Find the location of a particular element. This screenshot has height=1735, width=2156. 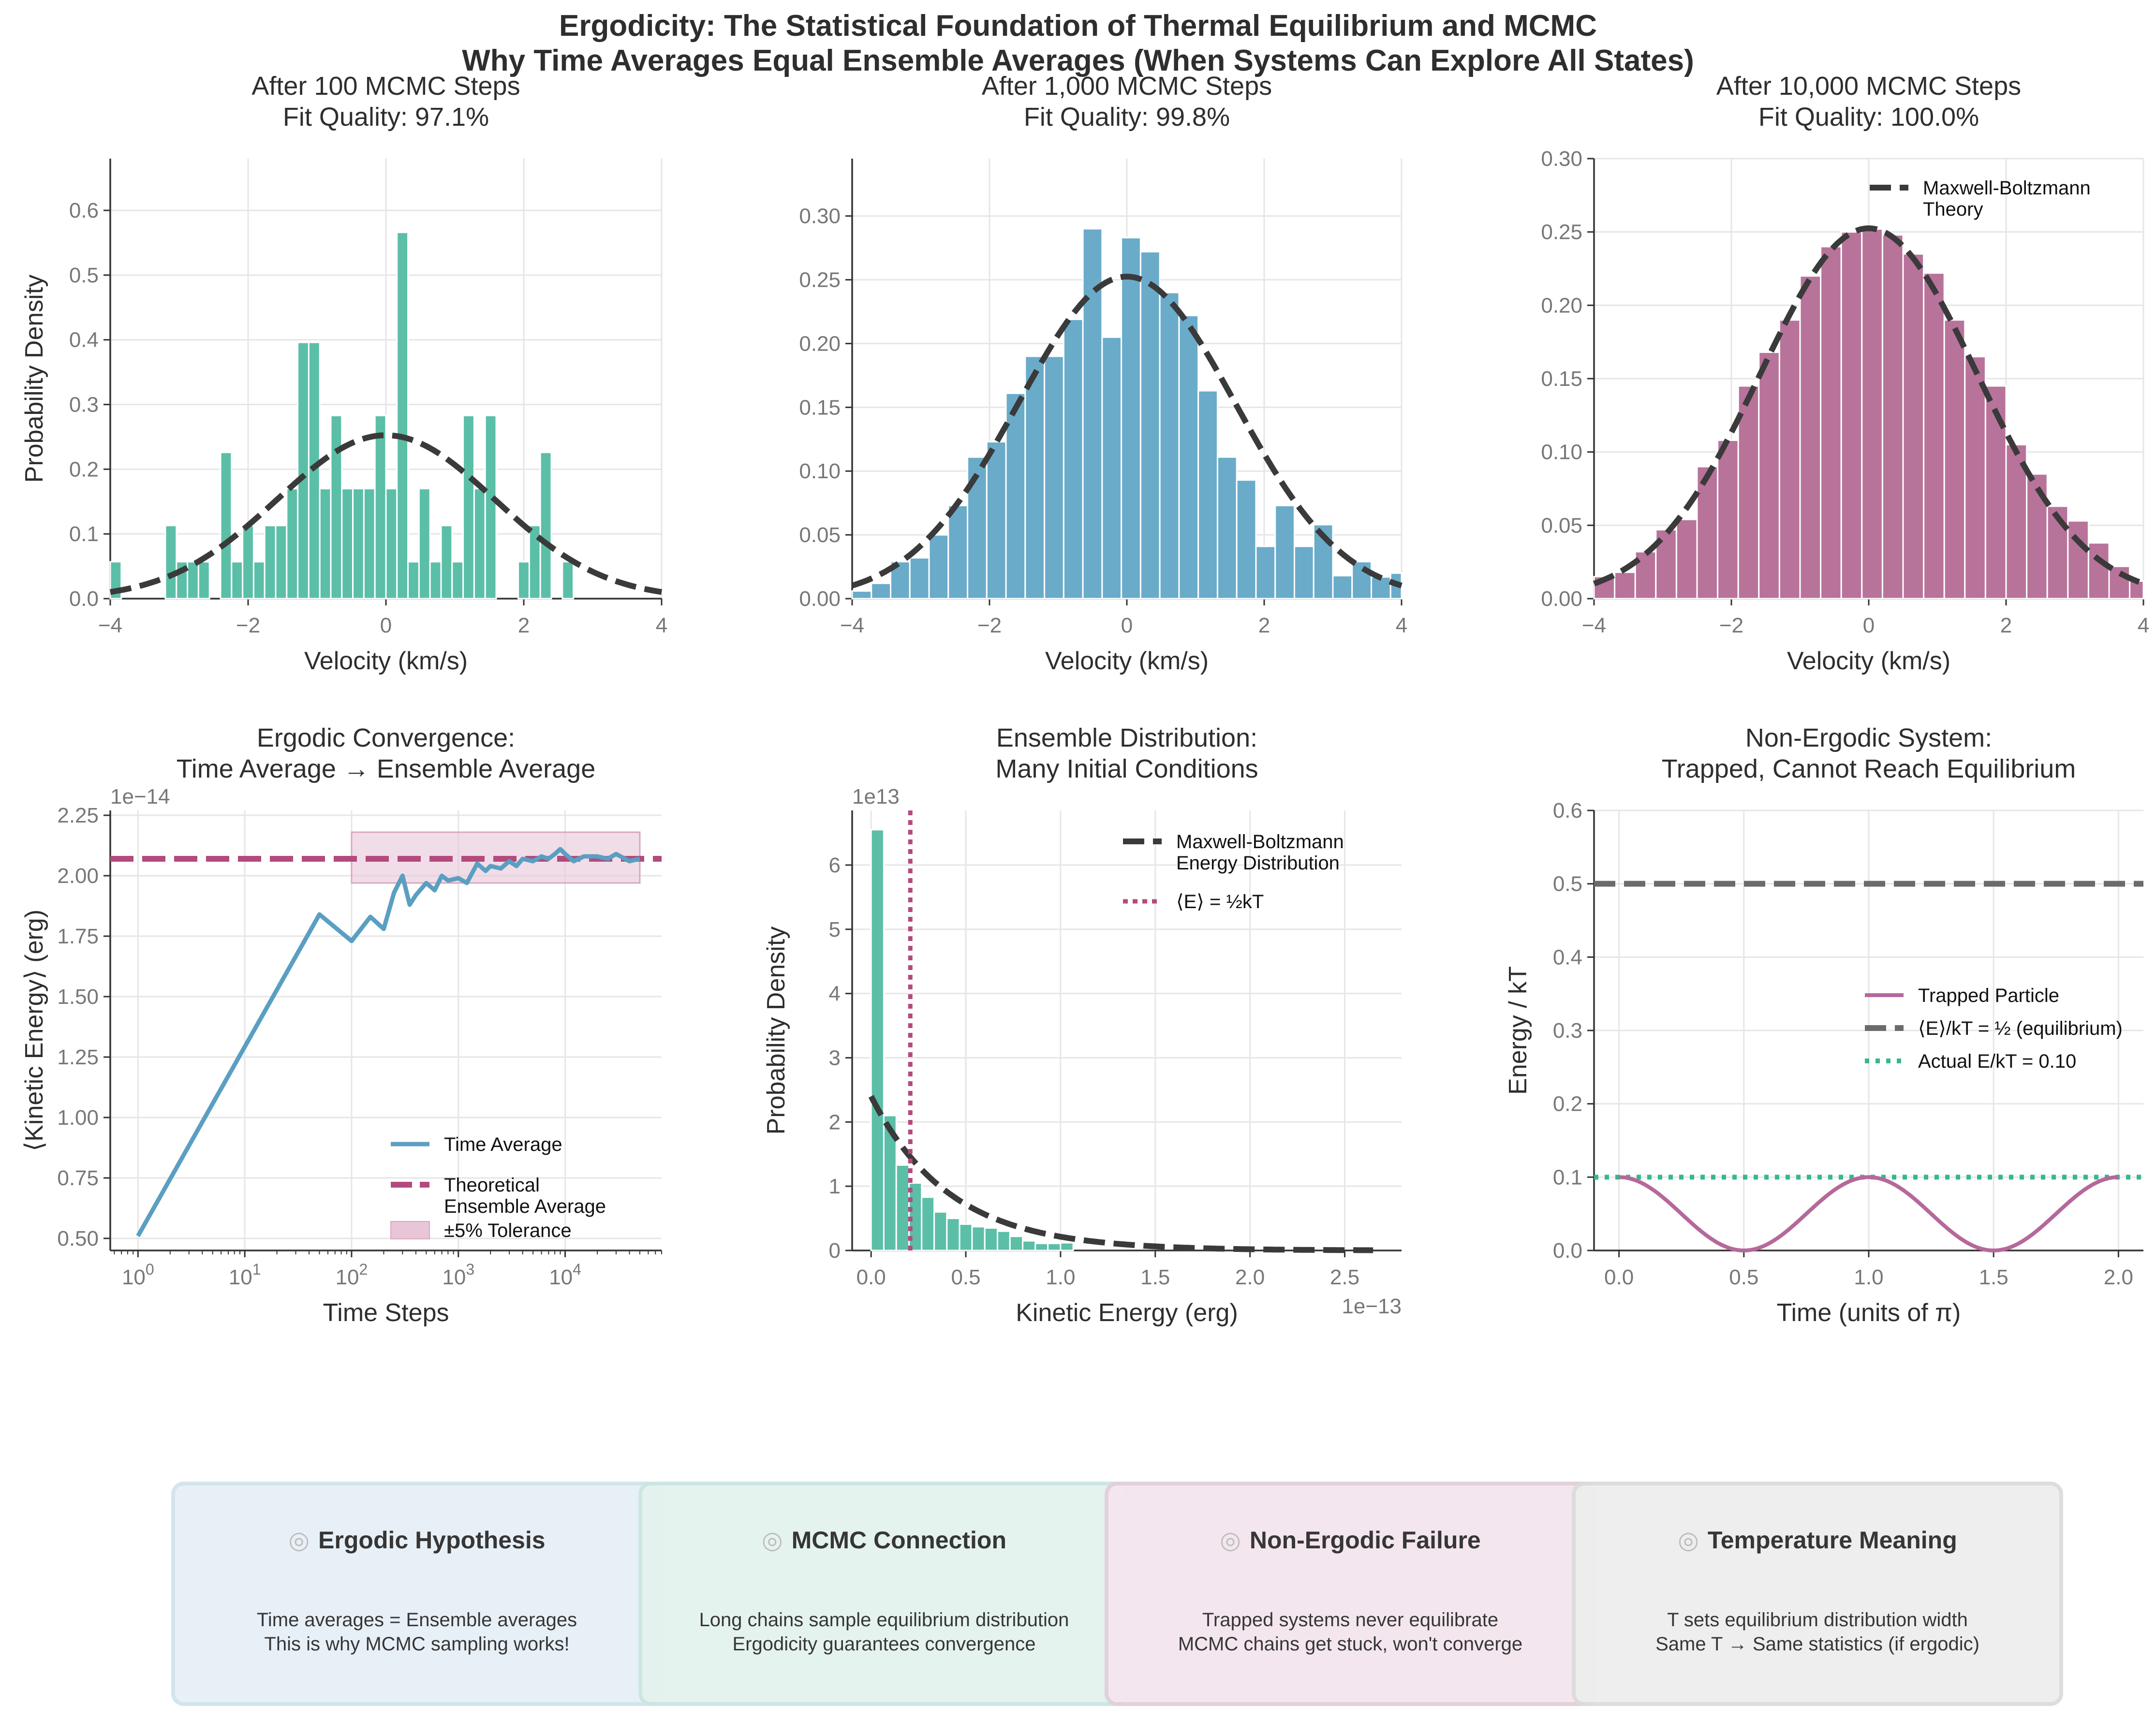

y-tick-label: 2 is located at coordinates (835, 1122).